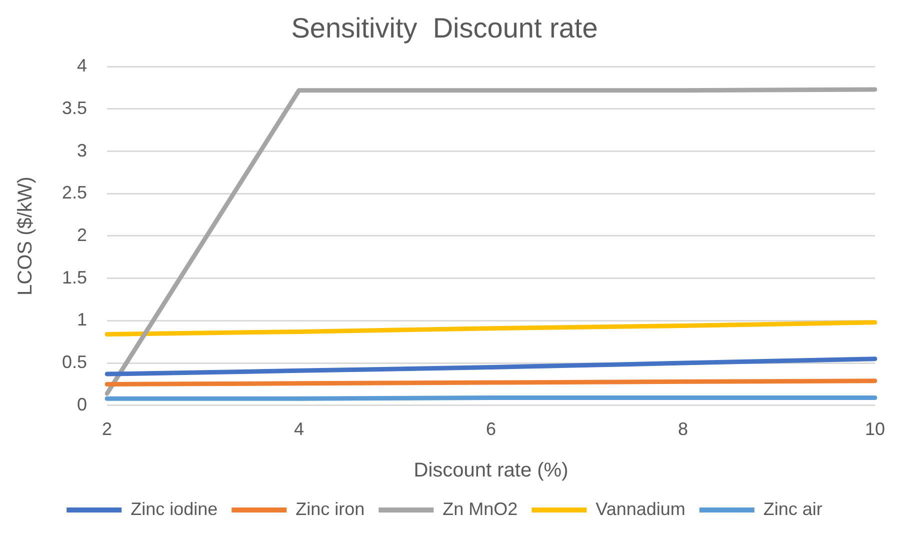  What do you see at coordinates (75, 362) in the screenshot?
I see `y-tick-label: 0.5` at bounding box center [75, 362].